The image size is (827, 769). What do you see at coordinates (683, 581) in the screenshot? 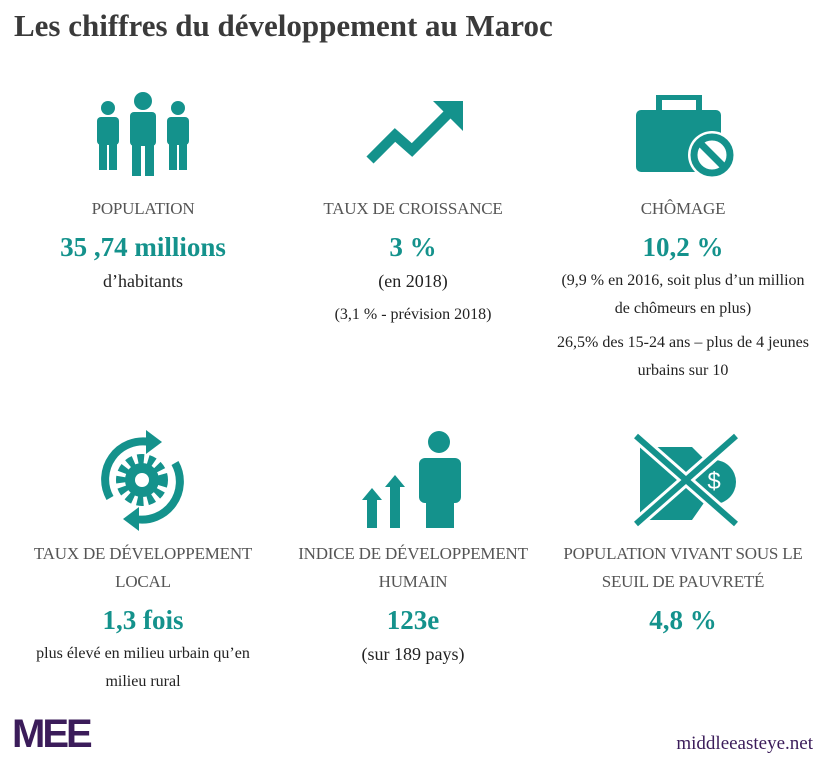
I see `stat-label: SEUIL DE PAUVRETÉ` at bounding box center [683, 581].